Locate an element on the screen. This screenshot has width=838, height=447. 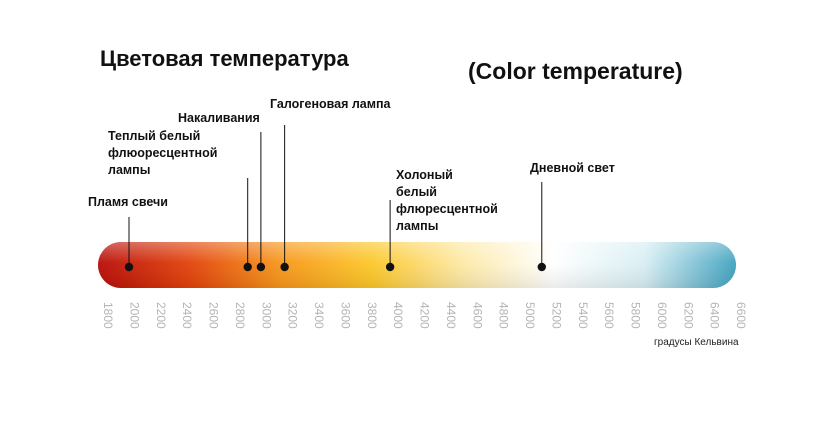
tick-label: 3000 is located at coordinates (266, 315).